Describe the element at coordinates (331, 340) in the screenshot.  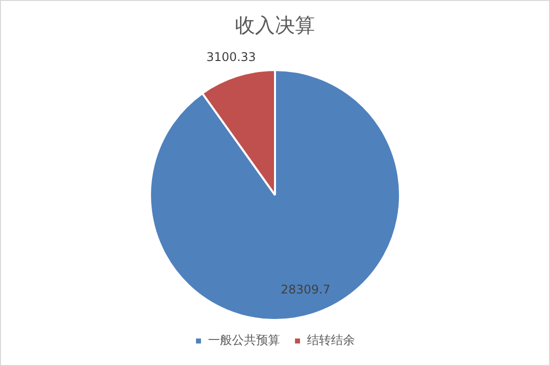
I see `legend-label: 结转结余` at that location.